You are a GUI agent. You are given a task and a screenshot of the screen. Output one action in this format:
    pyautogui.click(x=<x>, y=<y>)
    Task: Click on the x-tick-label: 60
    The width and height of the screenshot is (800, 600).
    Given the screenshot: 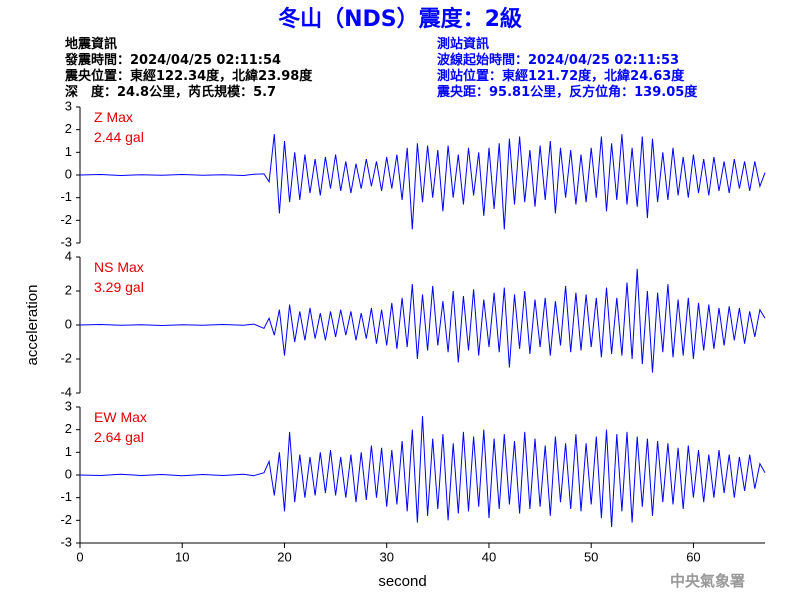 What is the action you would take?
    pyautogui.click(x=693, y=556)
    